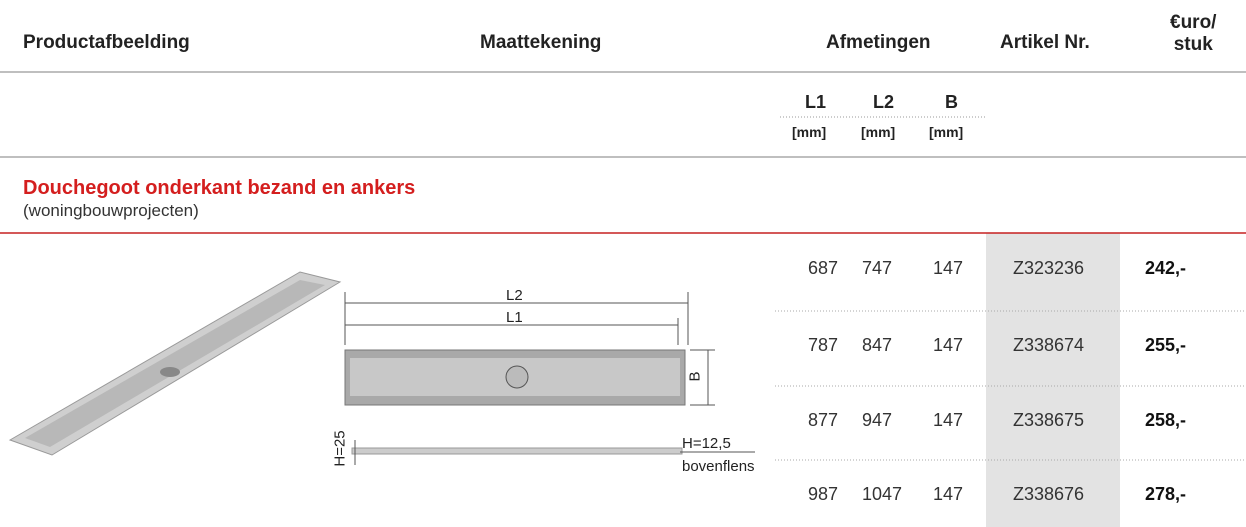 The height and width of the screenshot is (527, 1246). What do you see at coordinates (340, 448) in the screenshot?
I see `dim-text: H=25` at bounding box center [340, 448].